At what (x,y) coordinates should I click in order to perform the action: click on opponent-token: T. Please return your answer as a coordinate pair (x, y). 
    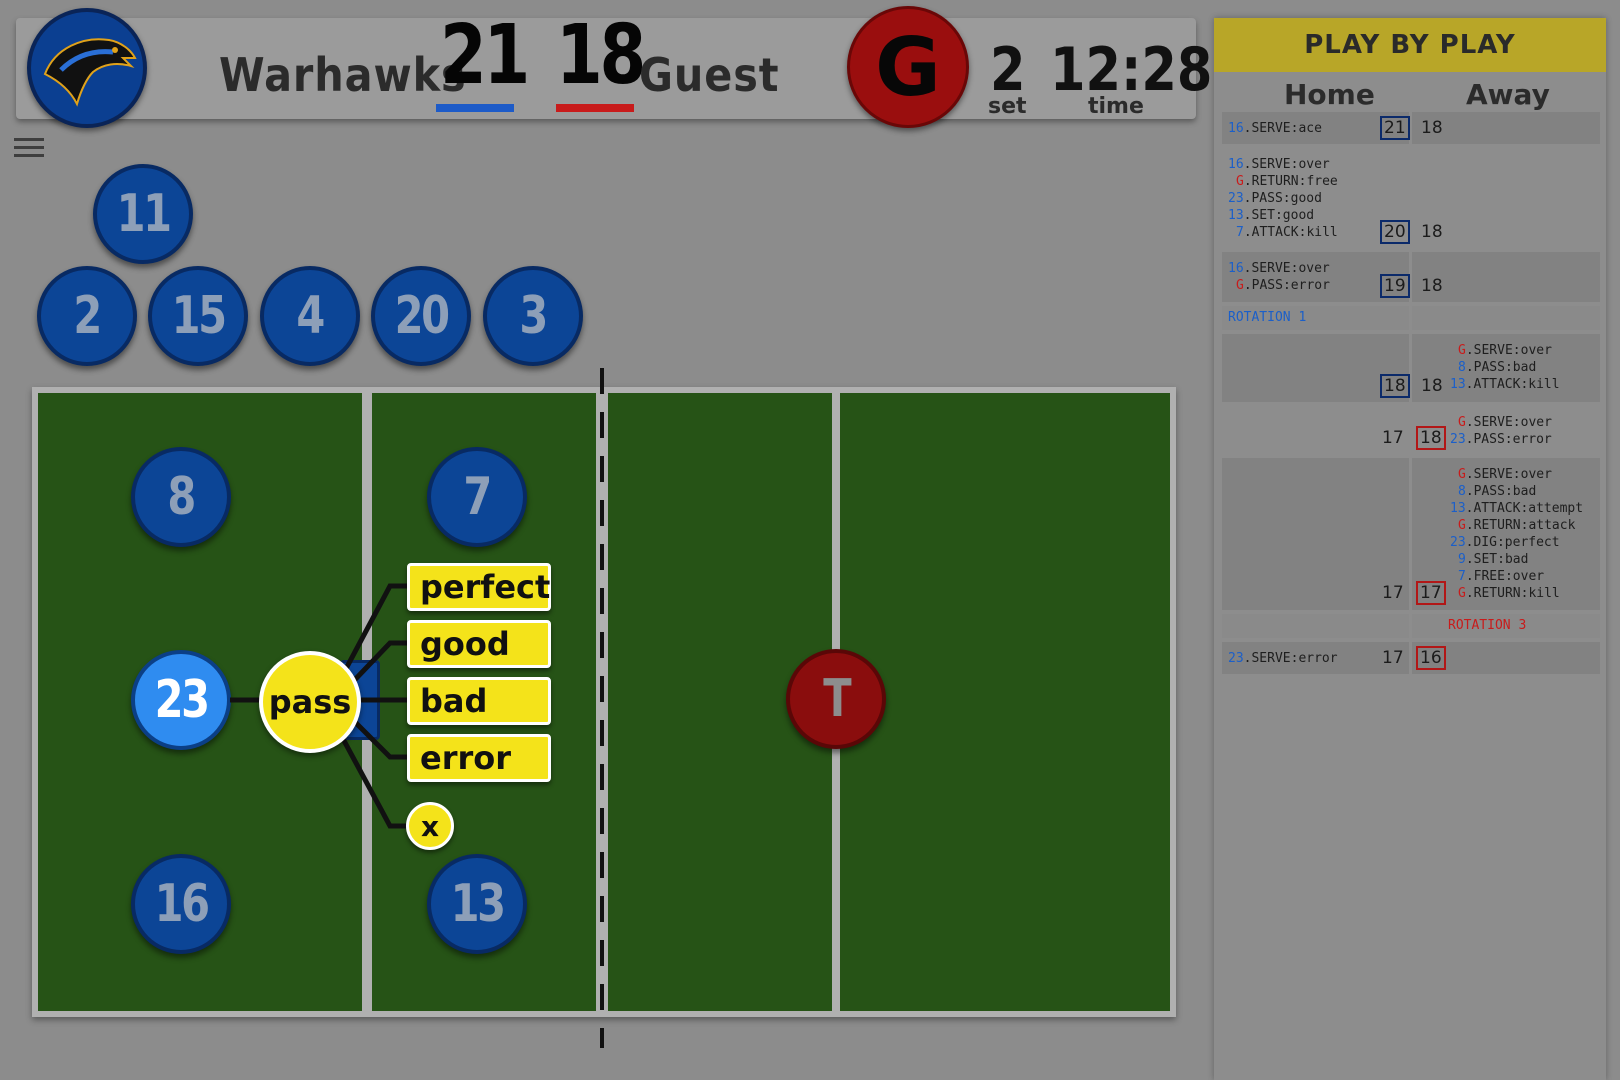
    Looking at the image, I should click on (836, 699).